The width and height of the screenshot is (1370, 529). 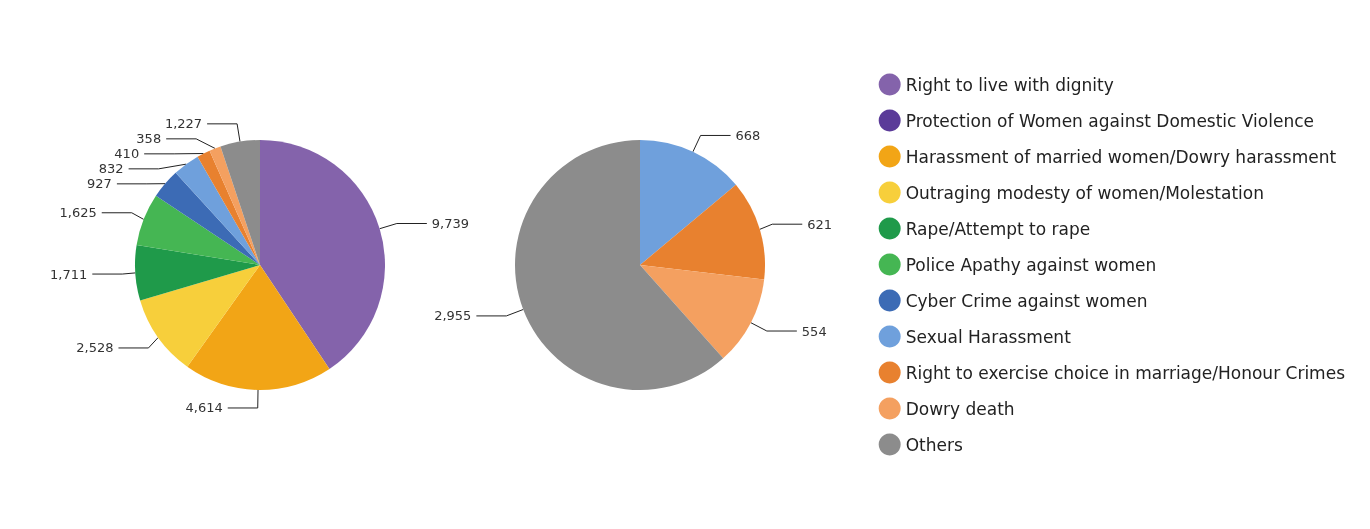 I want to click on legend-label: Outraging modesty of women/Molestation, so click(x=1084, y=192).